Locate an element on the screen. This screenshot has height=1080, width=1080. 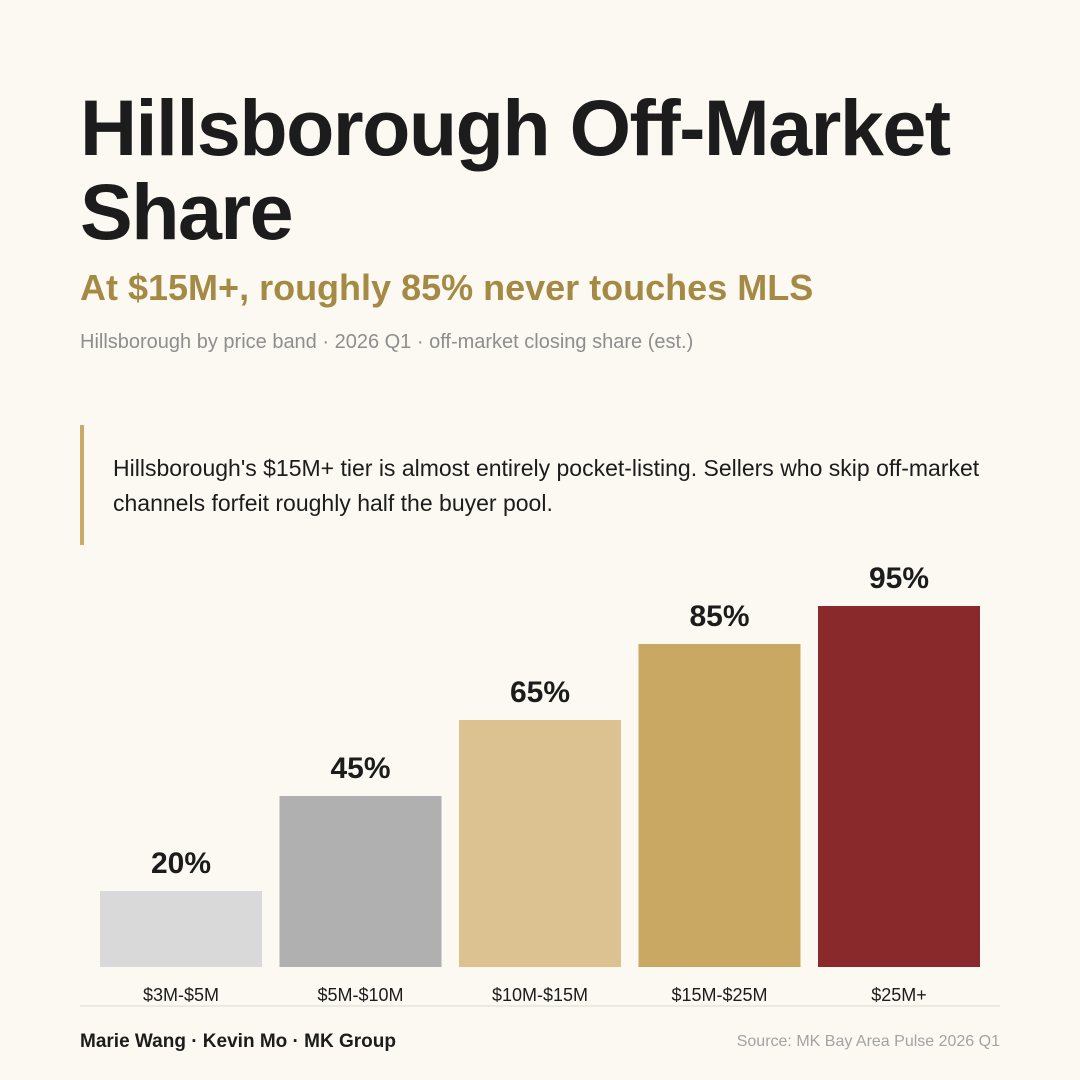
x-tick-label-5: $25M+ is located at coordinates (899, 995).